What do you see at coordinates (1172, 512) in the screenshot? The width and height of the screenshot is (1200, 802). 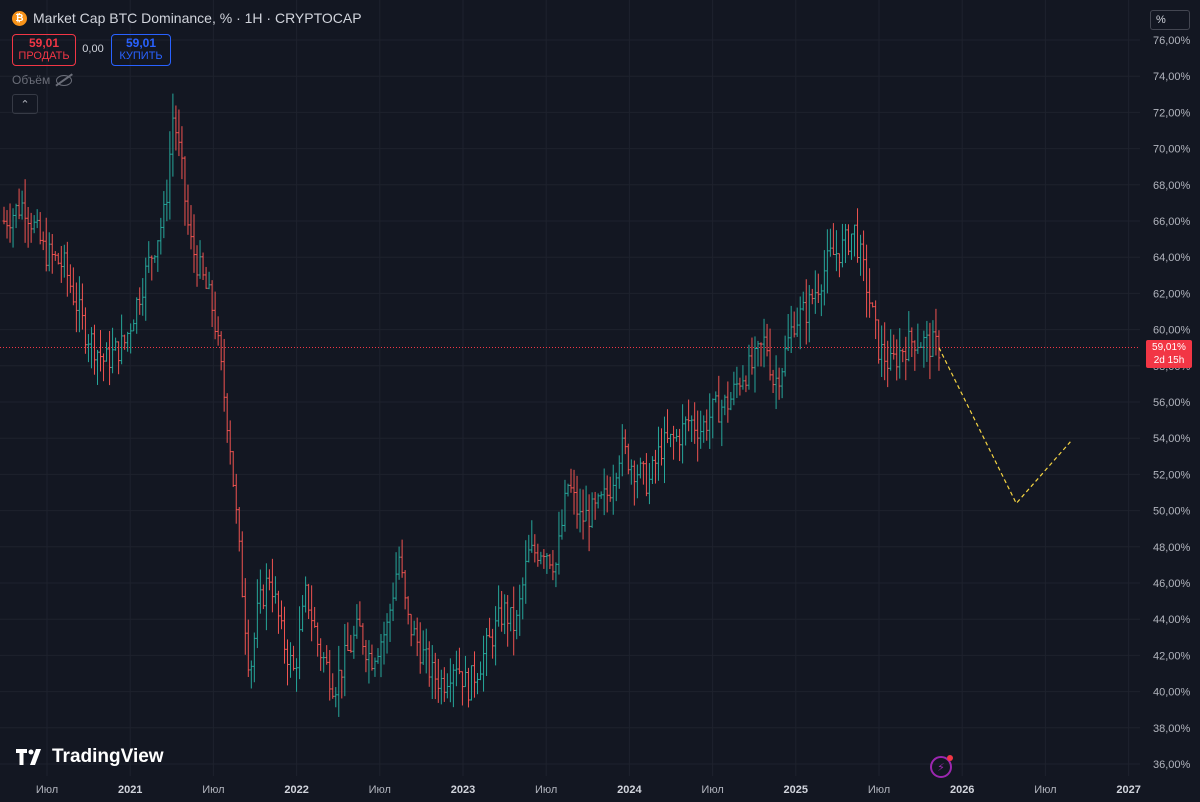 I see `y-tick-label: 50,00%` at bounding box center [1172, 512].